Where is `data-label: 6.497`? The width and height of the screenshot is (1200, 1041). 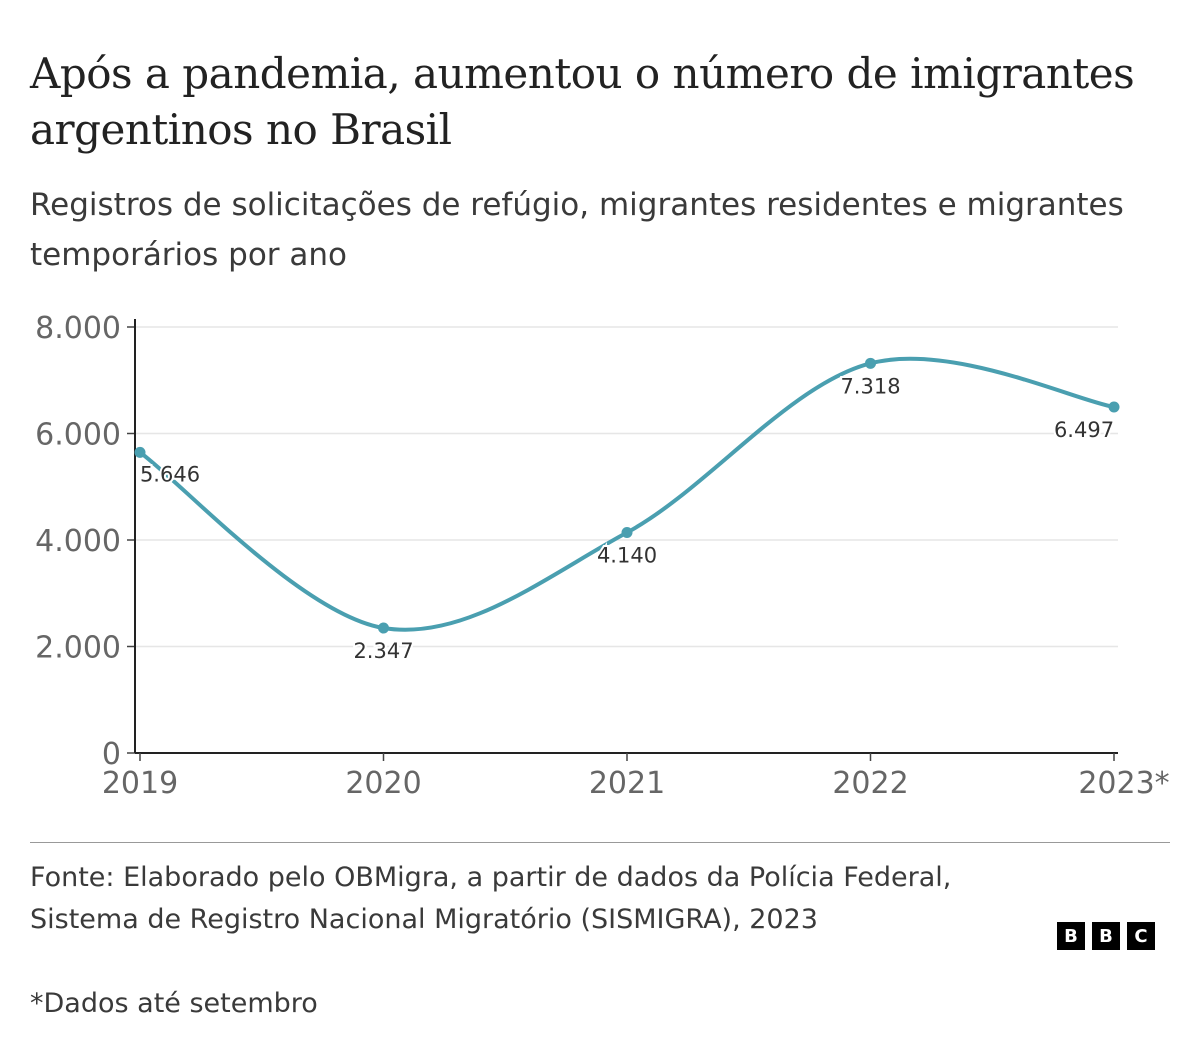 data-label: 6.497 is located at coordinates (1084, 430).